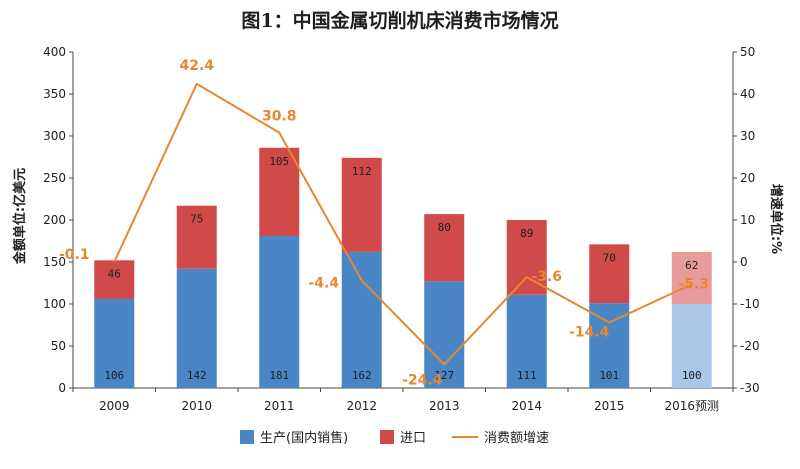  I want to click on y-axis-title: 金额单位:亿美元, so click(20, 216).